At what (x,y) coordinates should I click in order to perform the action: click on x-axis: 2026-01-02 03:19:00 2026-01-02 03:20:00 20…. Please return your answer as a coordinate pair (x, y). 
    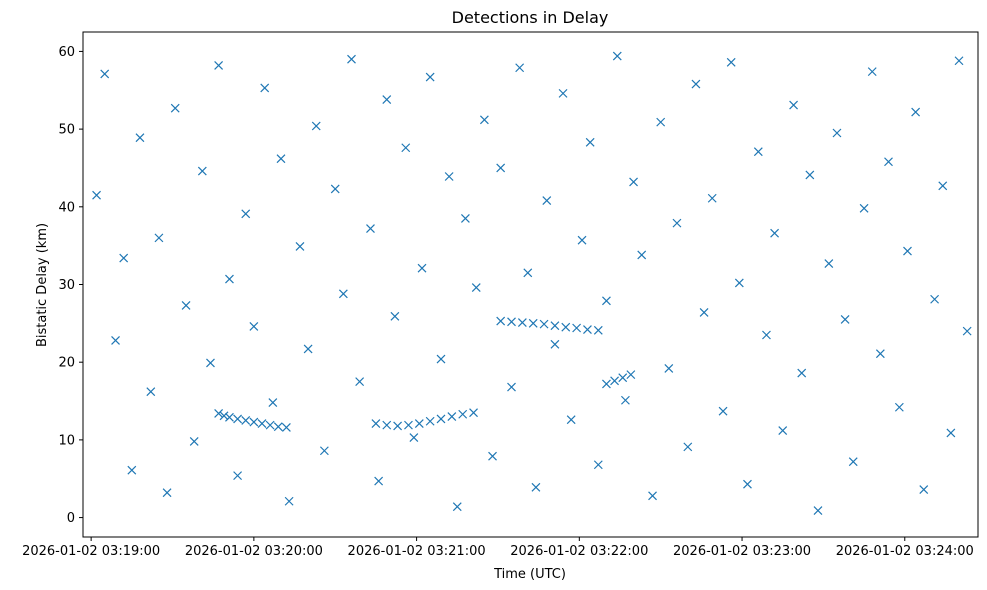
    Looking at the image, I should click on (498, 548).